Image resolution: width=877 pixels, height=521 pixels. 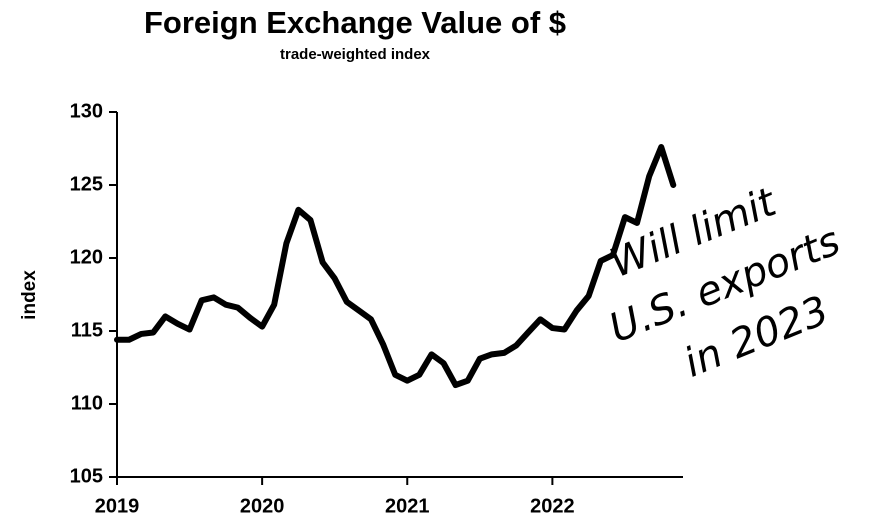 I want to click on annotation: Will limit U.S. exports in 2023, so click(x=724, y=283).